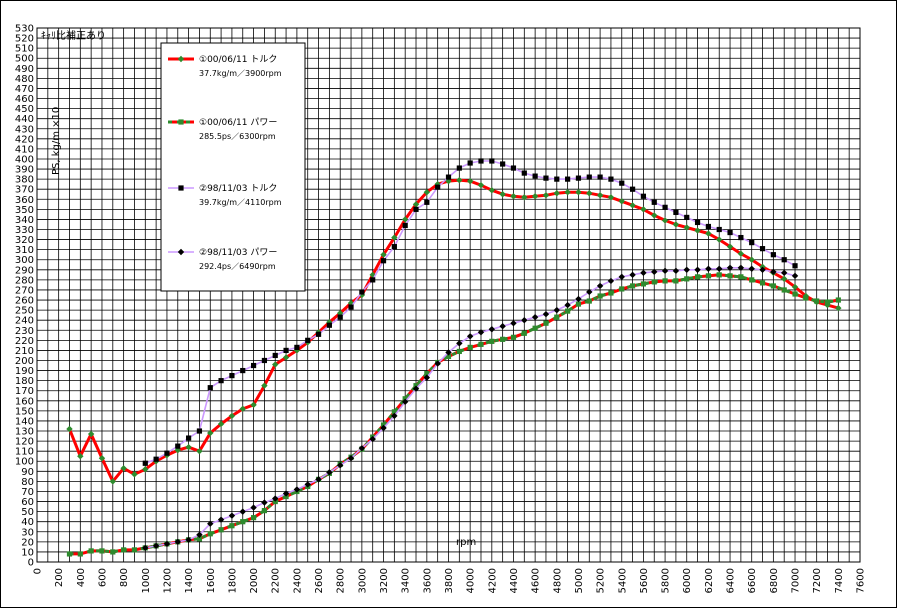 Image resolution: width=897 pixels, height=609 pixels. What do you see at coordinates (687, 580) in the screenshot?
I see `x-tick-label: 6000` at bounding box center [687, 580].